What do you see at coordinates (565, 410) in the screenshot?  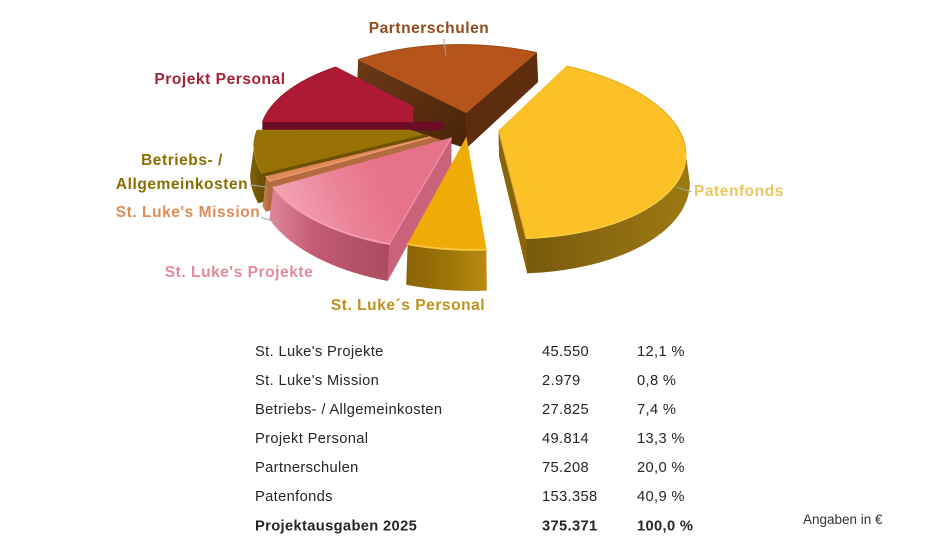 I see `svg-text: 27.825` at bounding box center [565, 410].